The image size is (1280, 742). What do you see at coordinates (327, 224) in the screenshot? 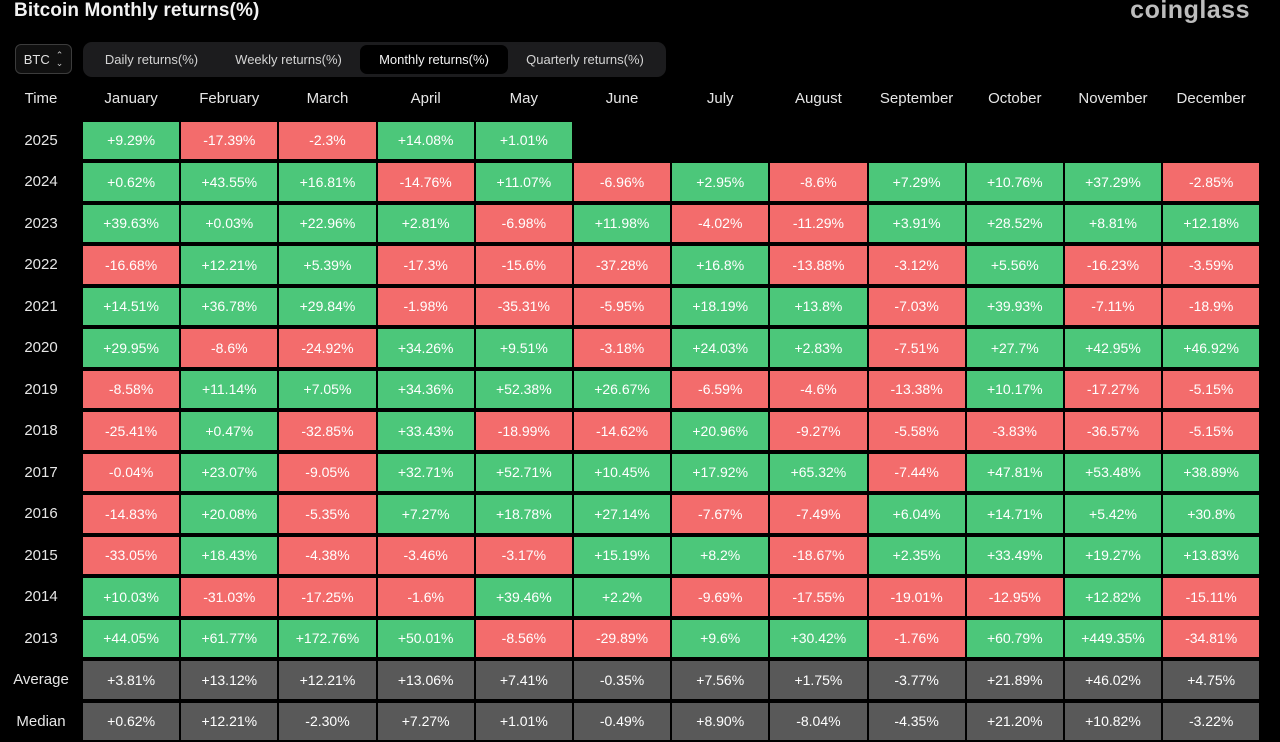
I see `return-cell: +22.96%` at bounding box center [327, 224].